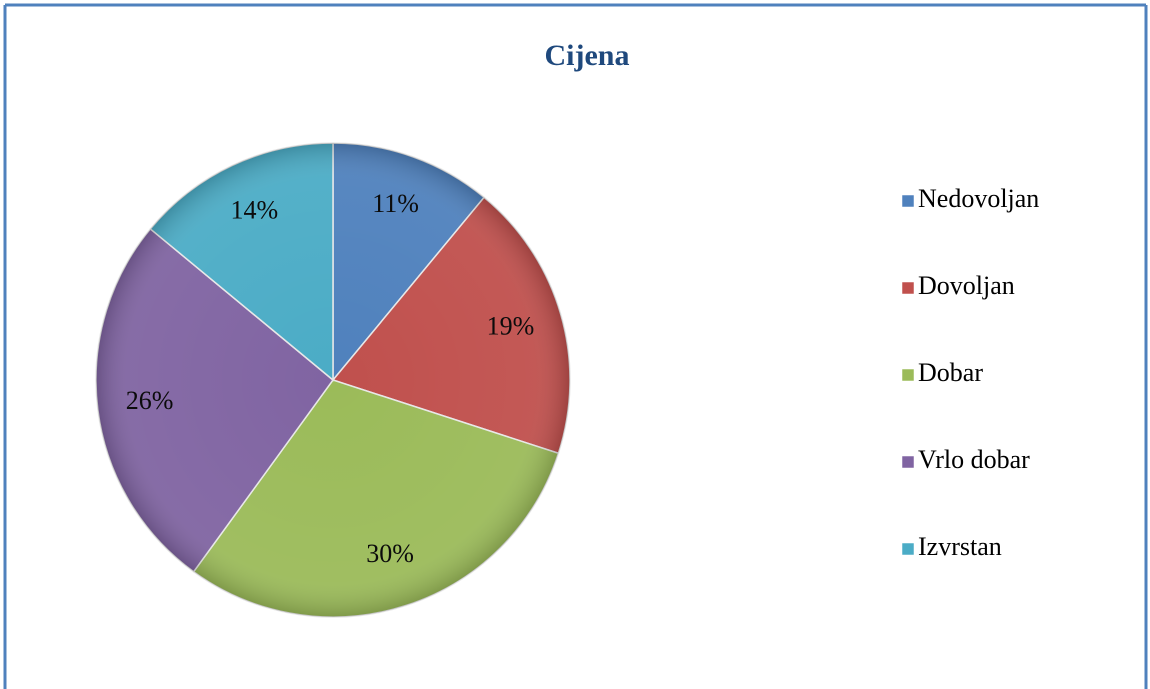  Describe the element at coordinates (974, 459) in the screenshot. I see `legend-label: Vrlo dobar` at that location.